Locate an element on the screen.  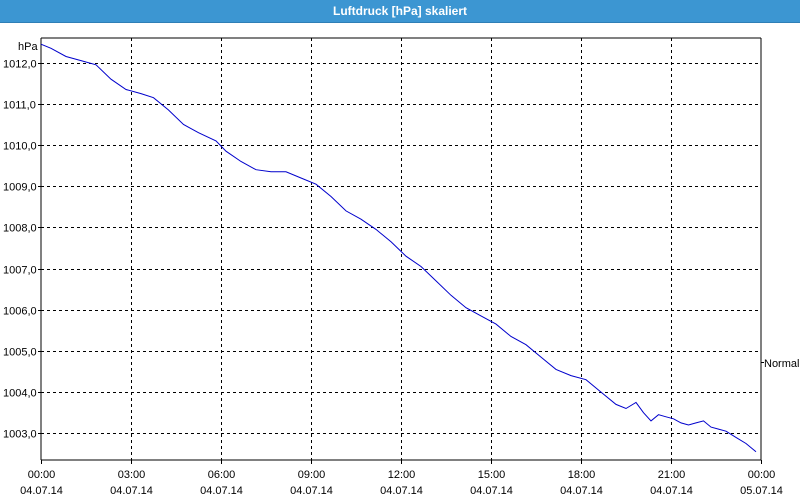
y-tick-label: 1003,0 is located at coordinates (20, 435).